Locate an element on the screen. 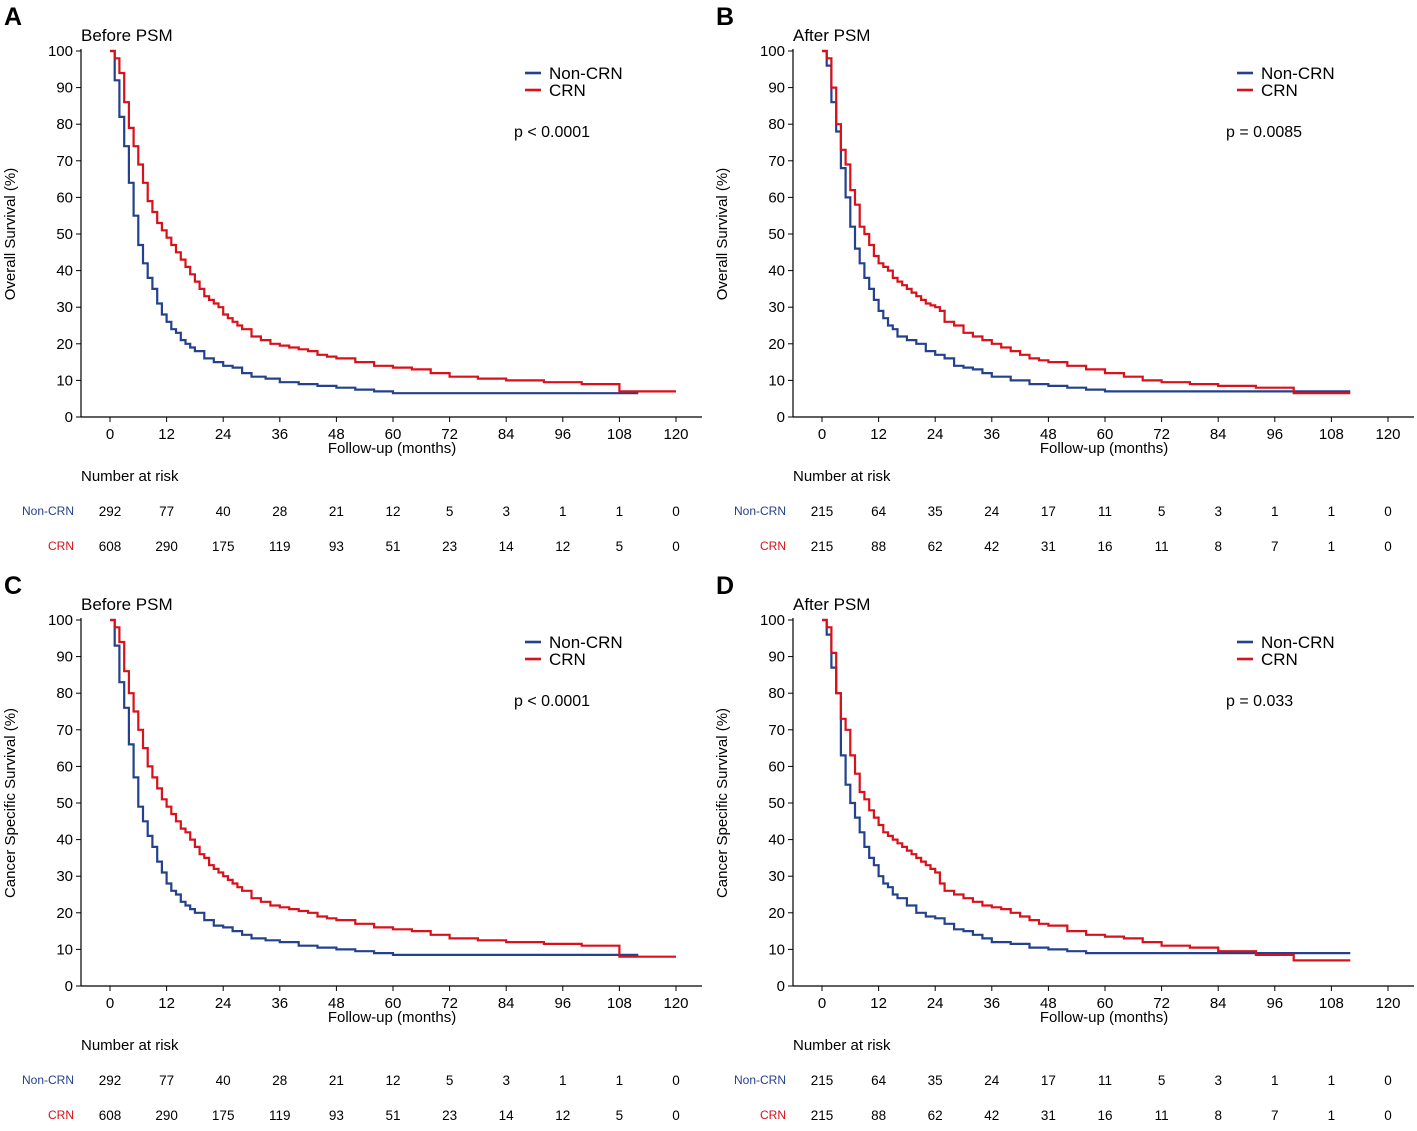  panel-label: D is located at coordinates (725, 586).